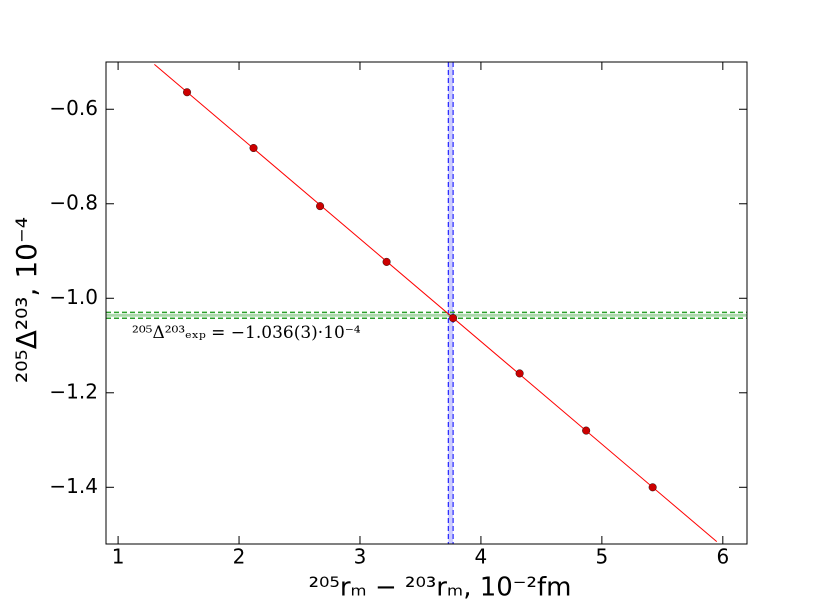  I want to click on y-tick-label: −1.2, so click(73, 391).